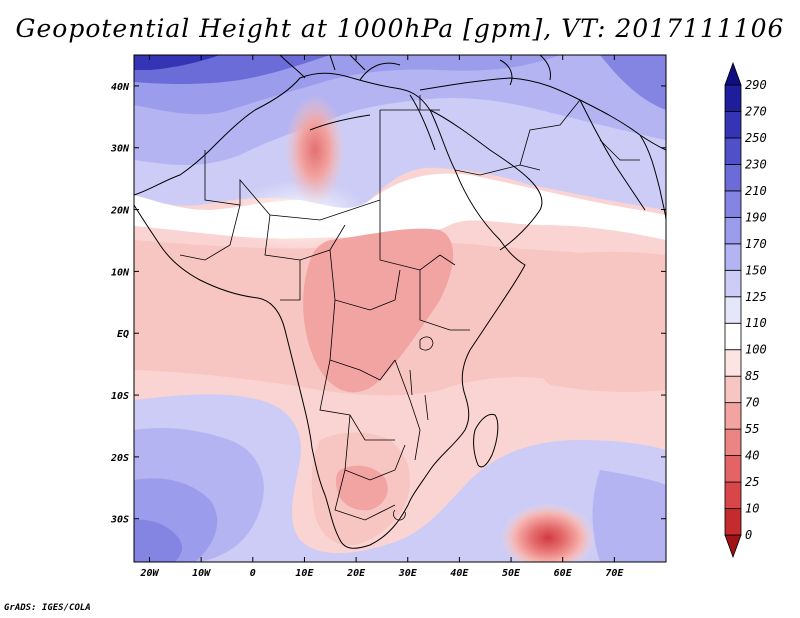  Describe the element at coordinates (752, 482) in the screenshot. I see `colorbar-label: 25` at that location.